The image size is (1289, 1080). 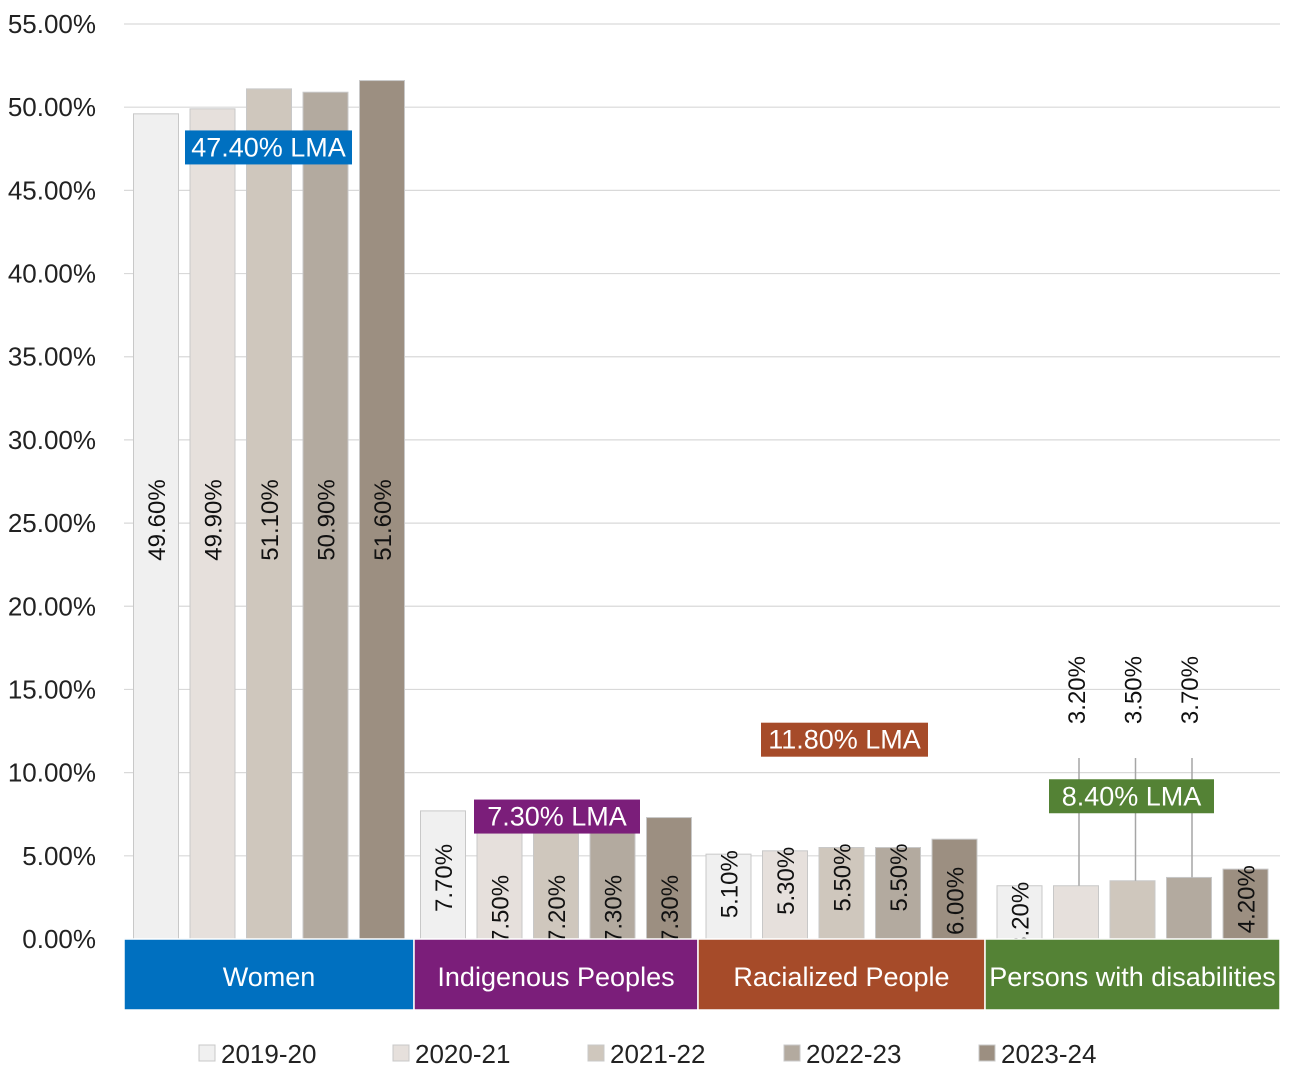 What do you see at coordinates (52, 357) in the screenshot?
I see `y-tick-label: 35.00%` at bounding box center [52, 357].